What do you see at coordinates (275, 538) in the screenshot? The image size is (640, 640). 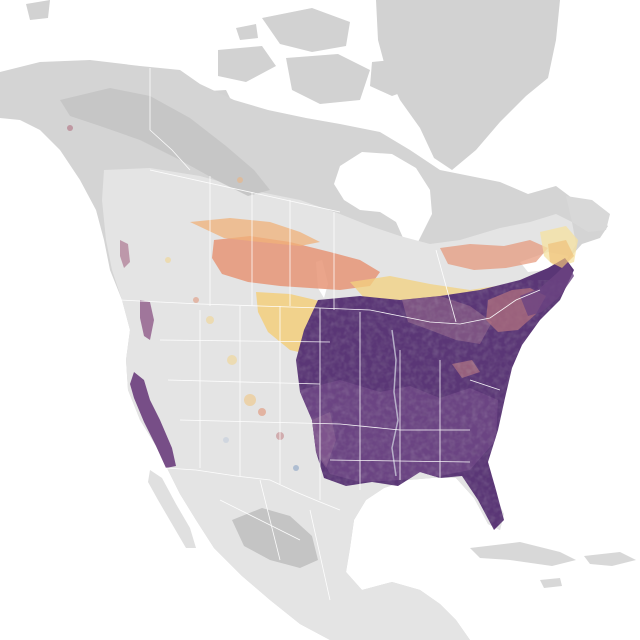 I see `mexico-range-blob` at bounding box center [275, 538].